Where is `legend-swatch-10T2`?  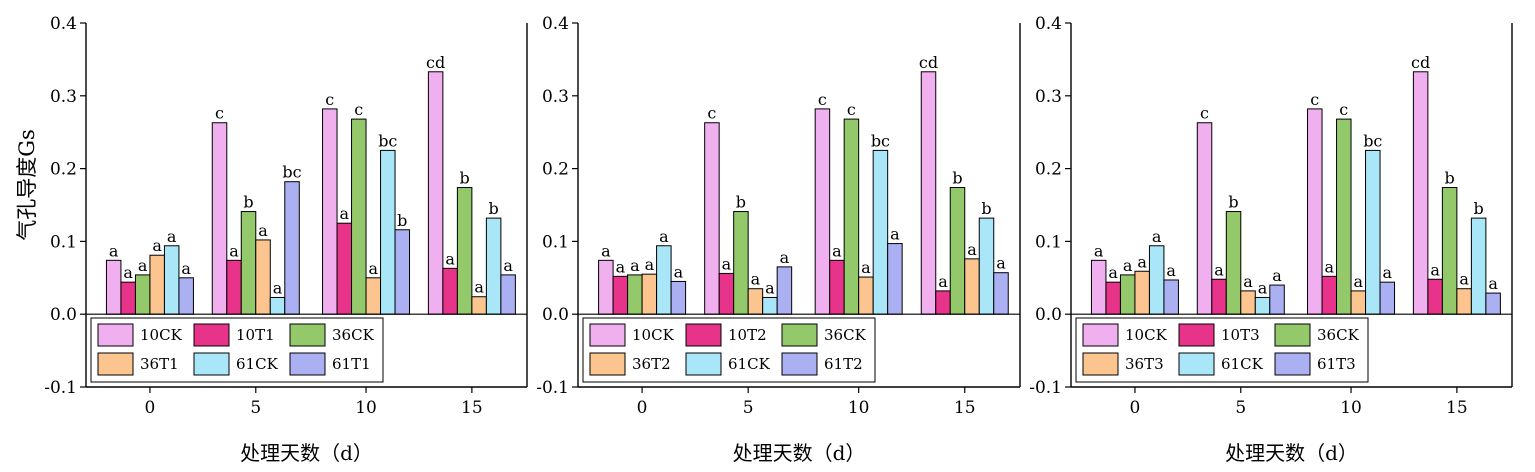 legend-swatch-10T2 is located at coordinates (703, 335).